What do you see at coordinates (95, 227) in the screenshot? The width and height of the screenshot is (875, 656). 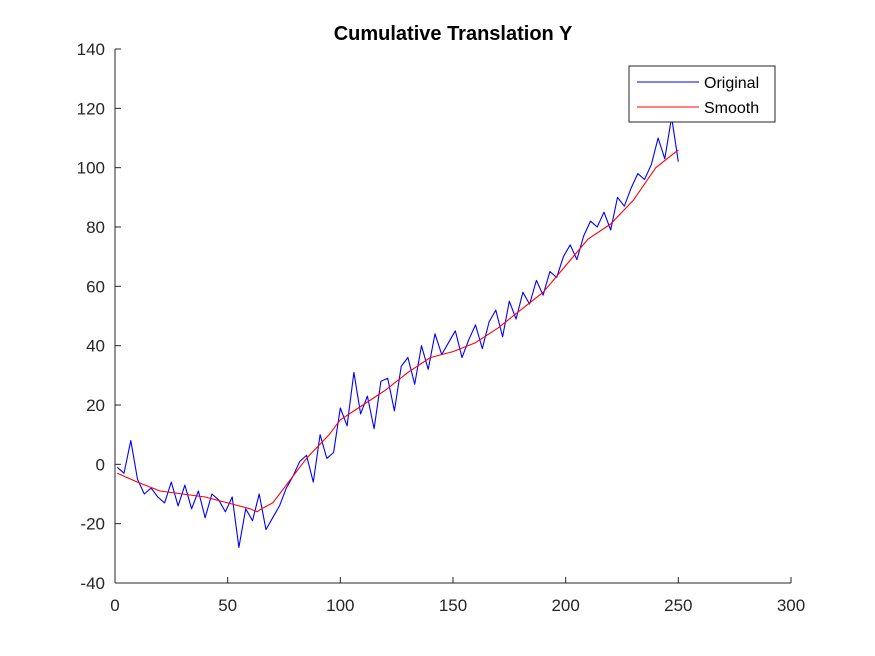 I see `y-tick-label: 80` at bounding box center [95, 227].